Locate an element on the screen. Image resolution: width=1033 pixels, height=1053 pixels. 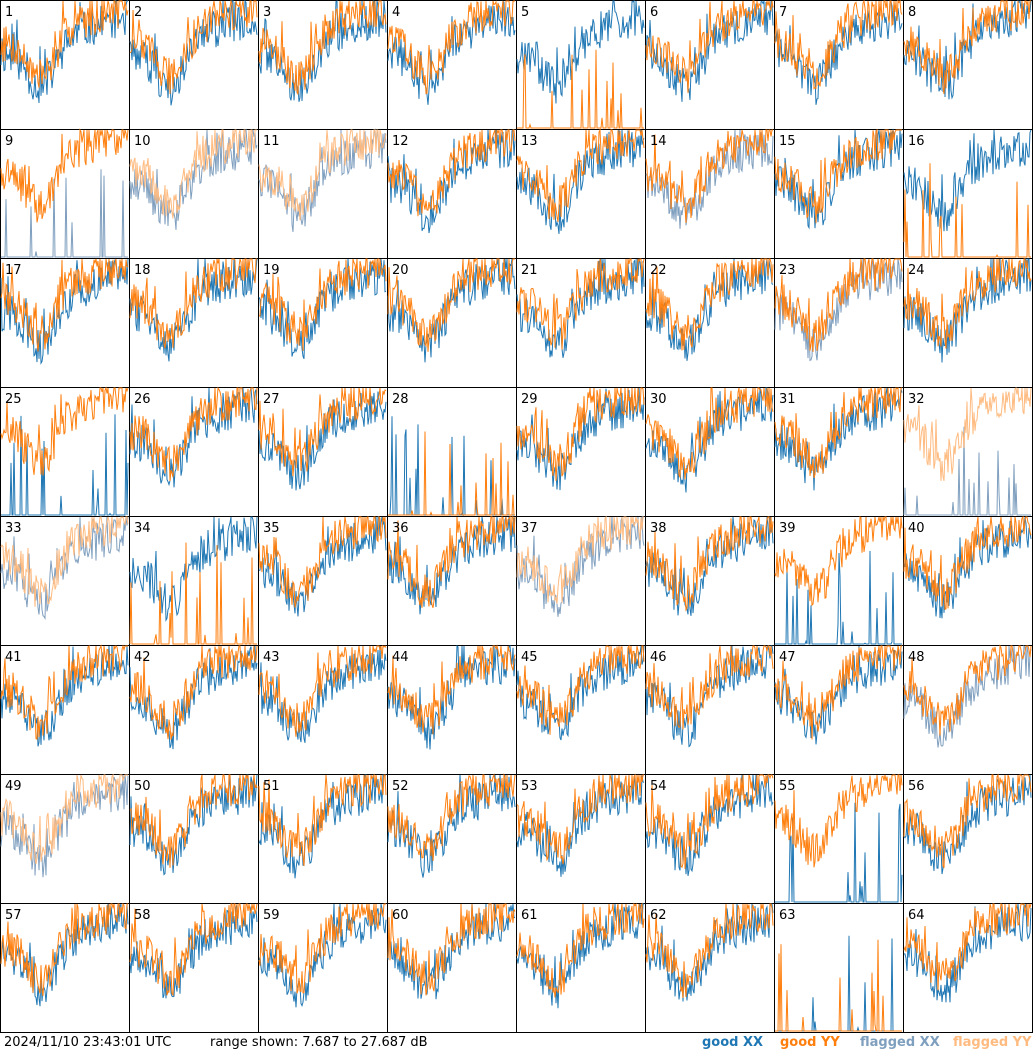
panel-12: 12 is located at coordinates (452, 193).